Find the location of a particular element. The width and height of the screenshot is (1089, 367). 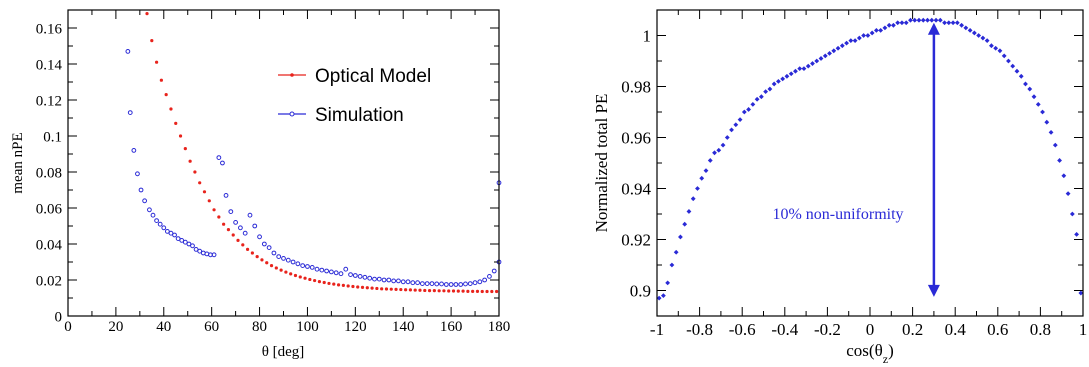

right-x-axis-label: cos(θz) is located at coordinates (869, 353).